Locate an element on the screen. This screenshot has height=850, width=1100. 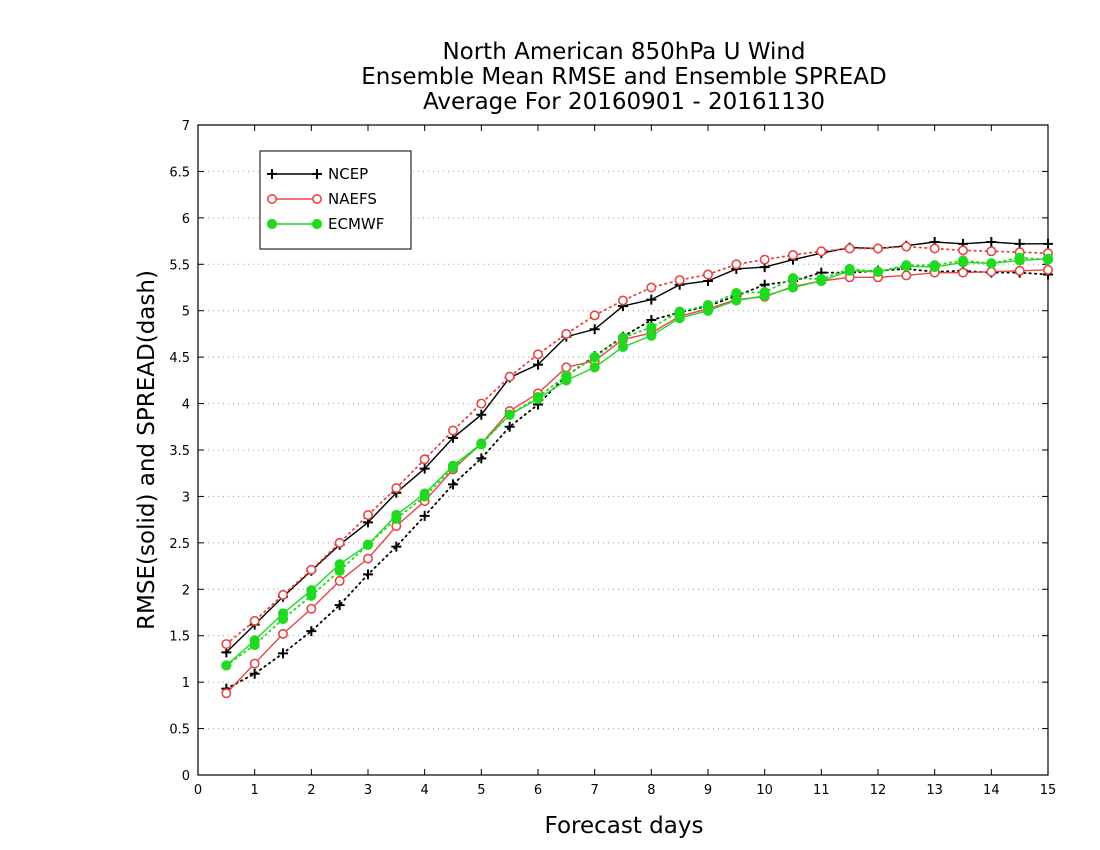
chart-title-line-2: Ensemble Mean RMSE and Ensemble SPREAD is located at coordinates (623, 77).